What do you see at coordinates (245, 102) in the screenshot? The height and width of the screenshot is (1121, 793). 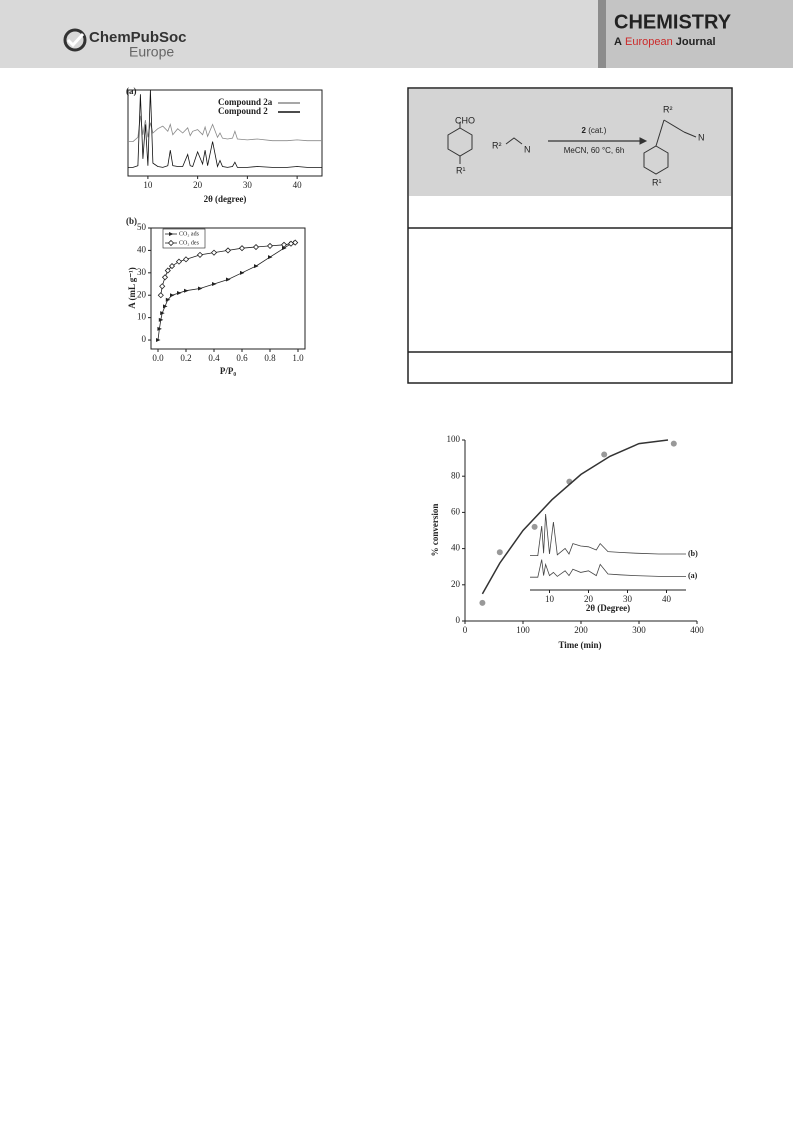 I see `legend-label: Compound 2a` at bounding box center [245, 102].